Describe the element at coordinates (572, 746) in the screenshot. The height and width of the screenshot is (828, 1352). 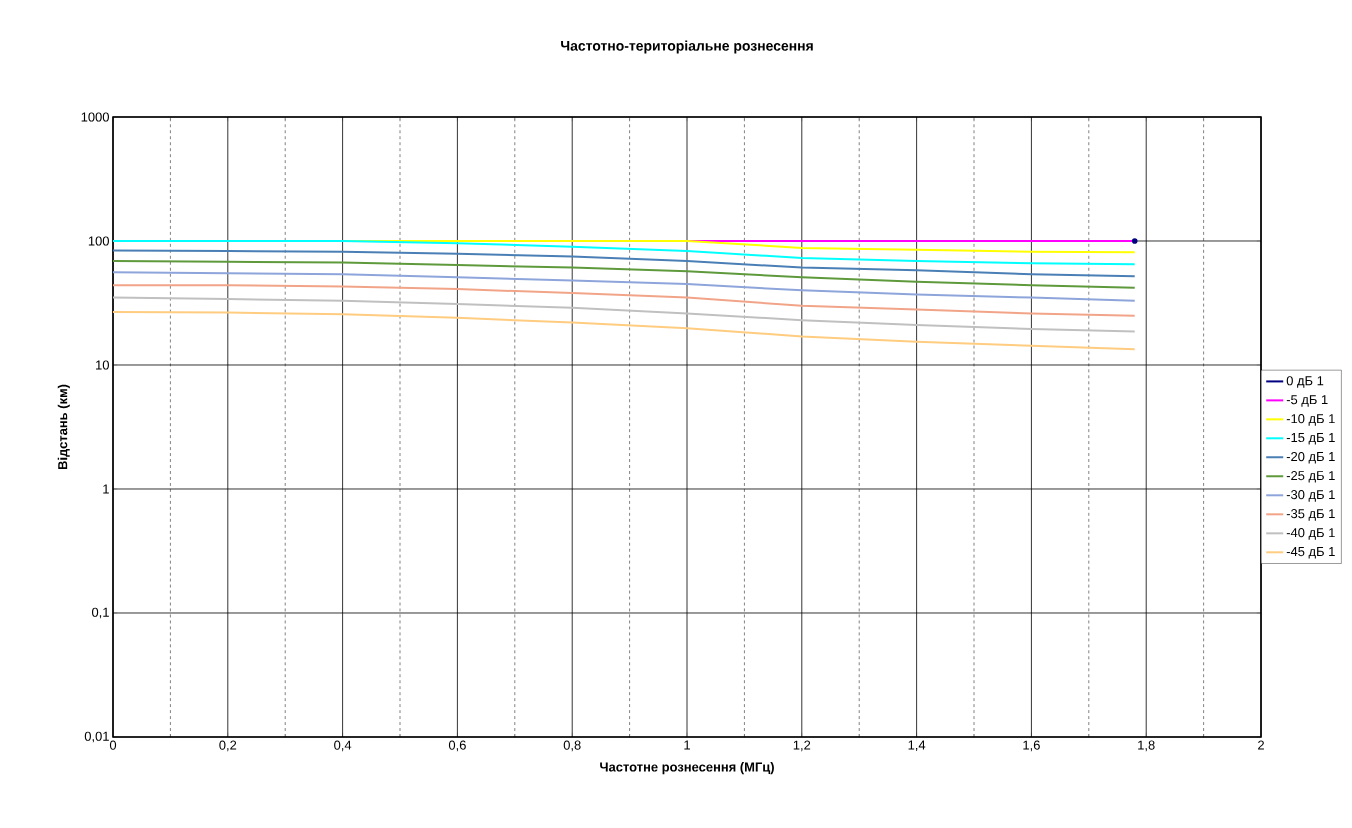
I see `x-tick-label: 0,8` at that location.